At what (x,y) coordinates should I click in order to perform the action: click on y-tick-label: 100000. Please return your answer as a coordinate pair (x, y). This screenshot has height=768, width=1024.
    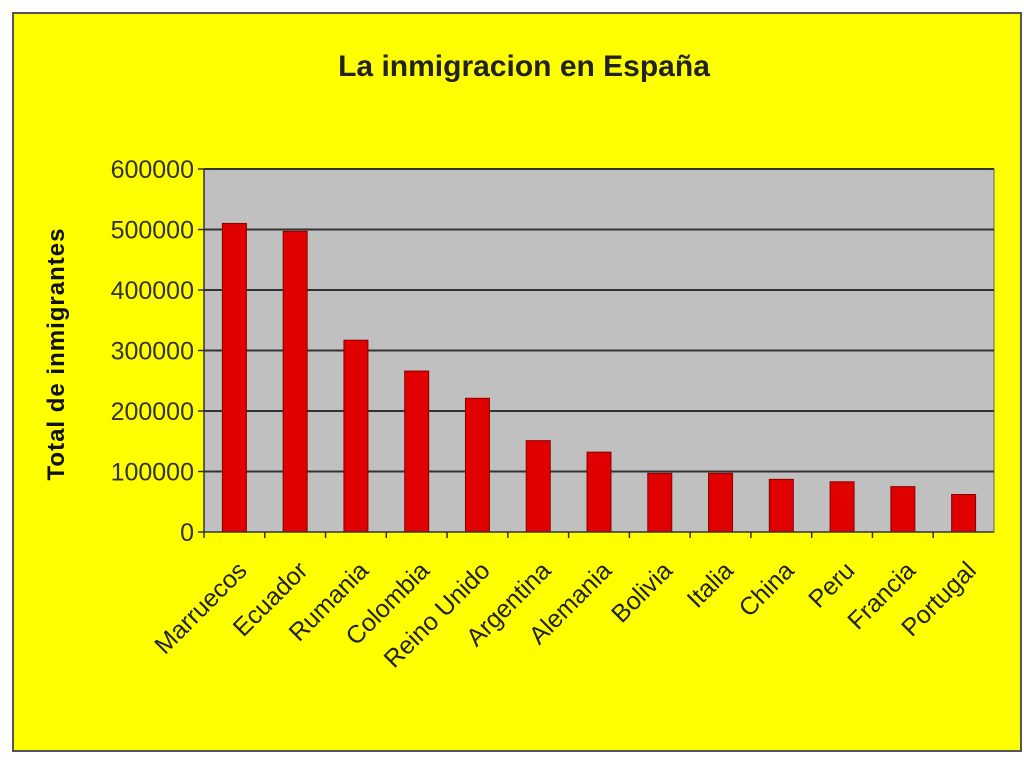
    Looking at the image, I should click on (152, 473).